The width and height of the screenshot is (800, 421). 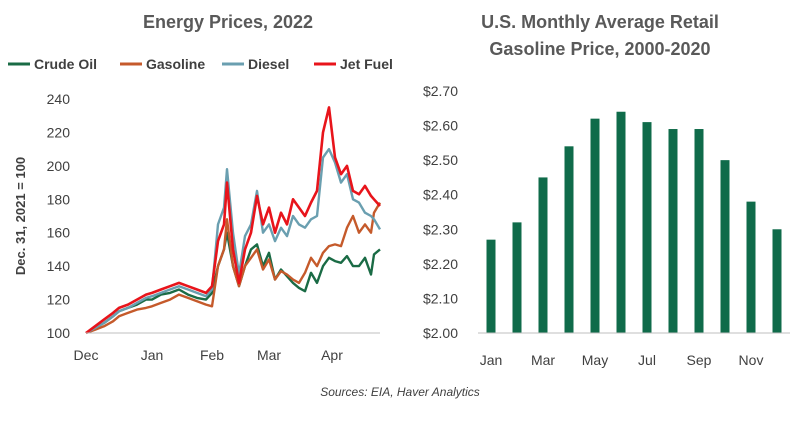 I want to click on bar-aug, so click(x=673, y=231).